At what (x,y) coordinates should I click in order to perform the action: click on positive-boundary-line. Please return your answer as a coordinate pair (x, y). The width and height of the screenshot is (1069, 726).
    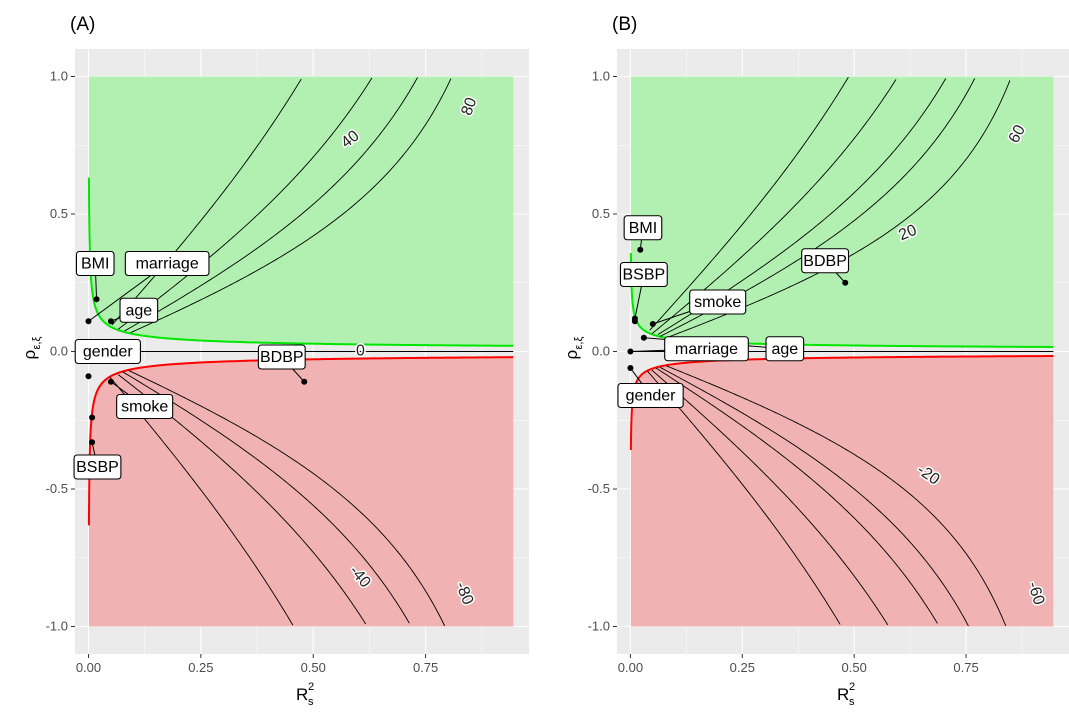
    Looking at the image, I should click on (300, 262).